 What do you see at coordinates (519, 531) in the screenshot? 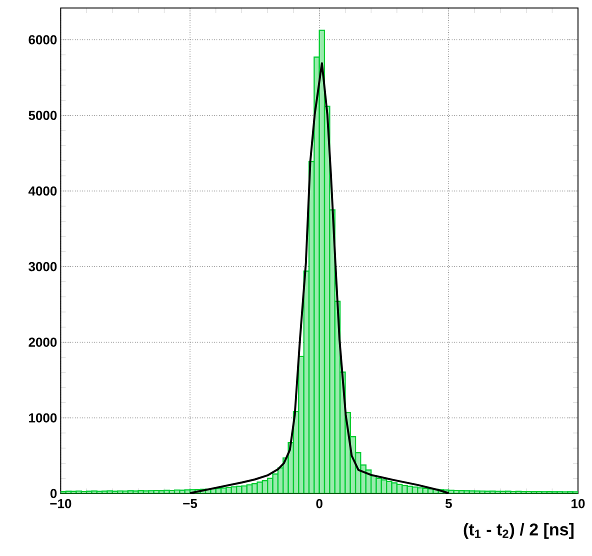
I see `x-axis-title: (t$_{1}$ - t$_{2}$) / 2 [ns]` at bounding box center [519, 531].